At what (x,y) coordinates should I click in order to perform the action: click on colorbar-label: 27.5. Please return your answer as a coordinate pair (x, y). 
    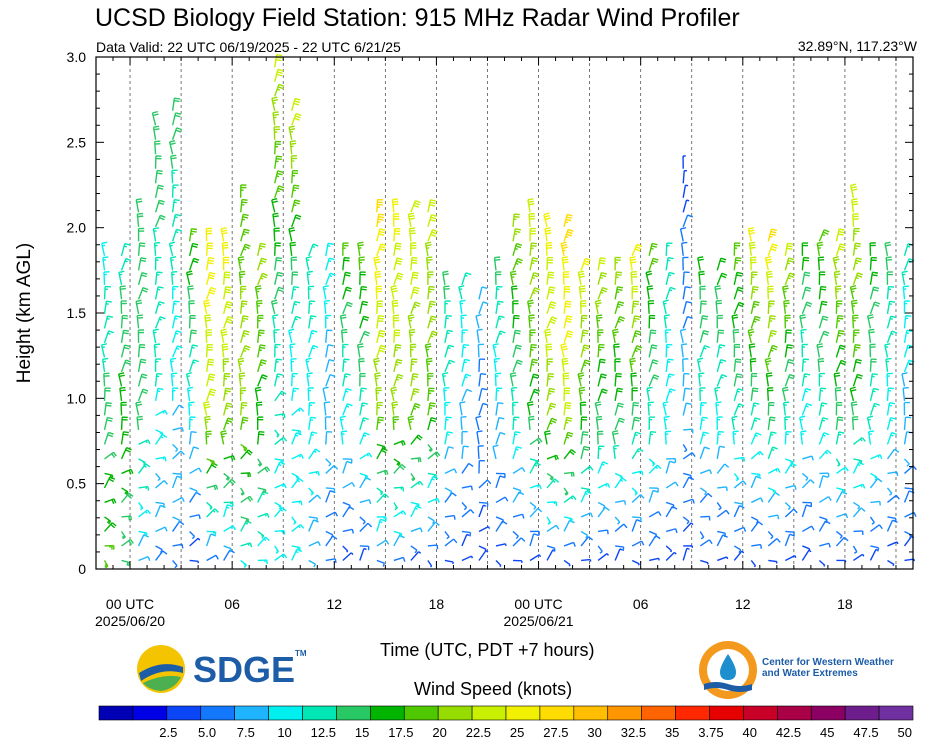
    Looking at the image, I should click on (555, 732).